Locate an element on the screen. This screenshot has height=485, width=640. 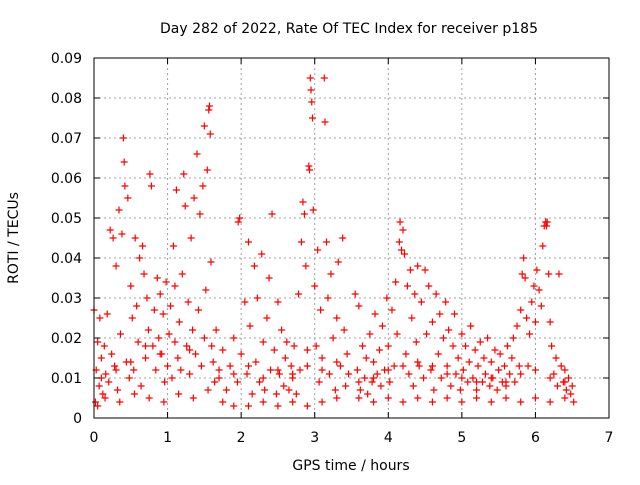
x-tick-label: 0 is located at coordinates (94, 438).